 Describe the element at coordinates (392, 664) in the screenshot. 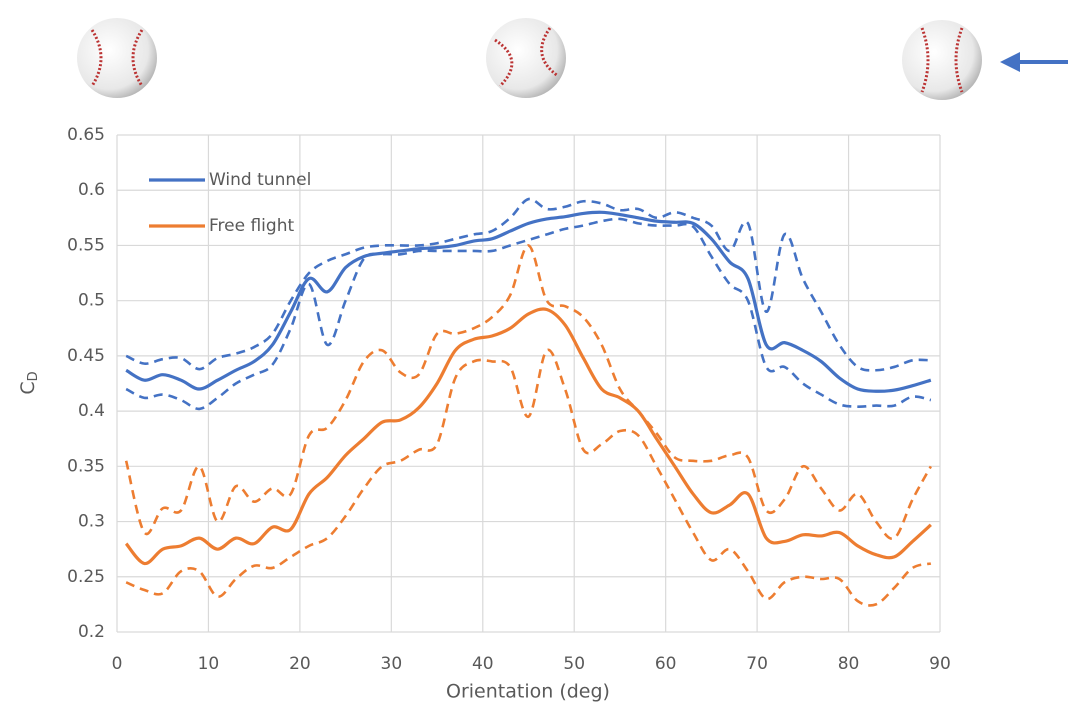

I see `x-tick-label: 30` at that location.